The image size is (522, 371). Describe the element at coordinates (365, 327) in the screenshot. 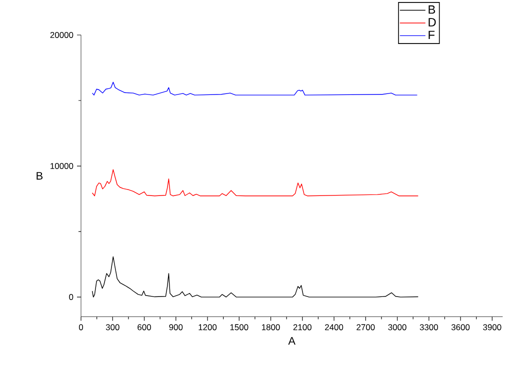

I see `x-tick-label: 2700` at that location.